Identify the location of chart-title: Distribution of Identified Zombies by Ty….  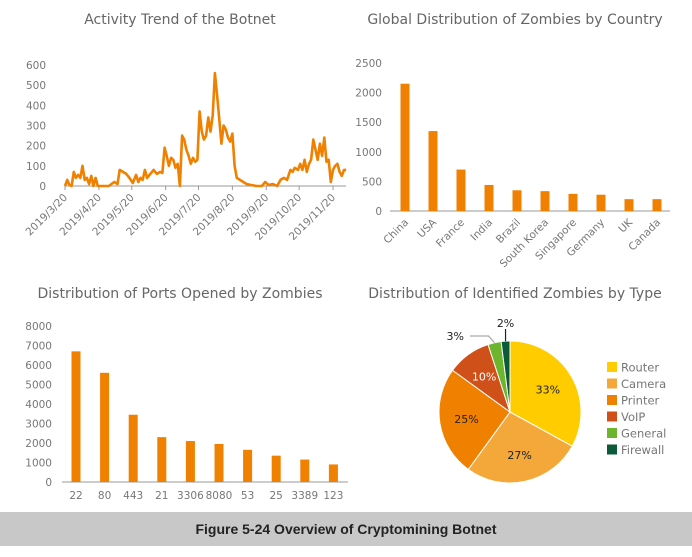
(514, 294).